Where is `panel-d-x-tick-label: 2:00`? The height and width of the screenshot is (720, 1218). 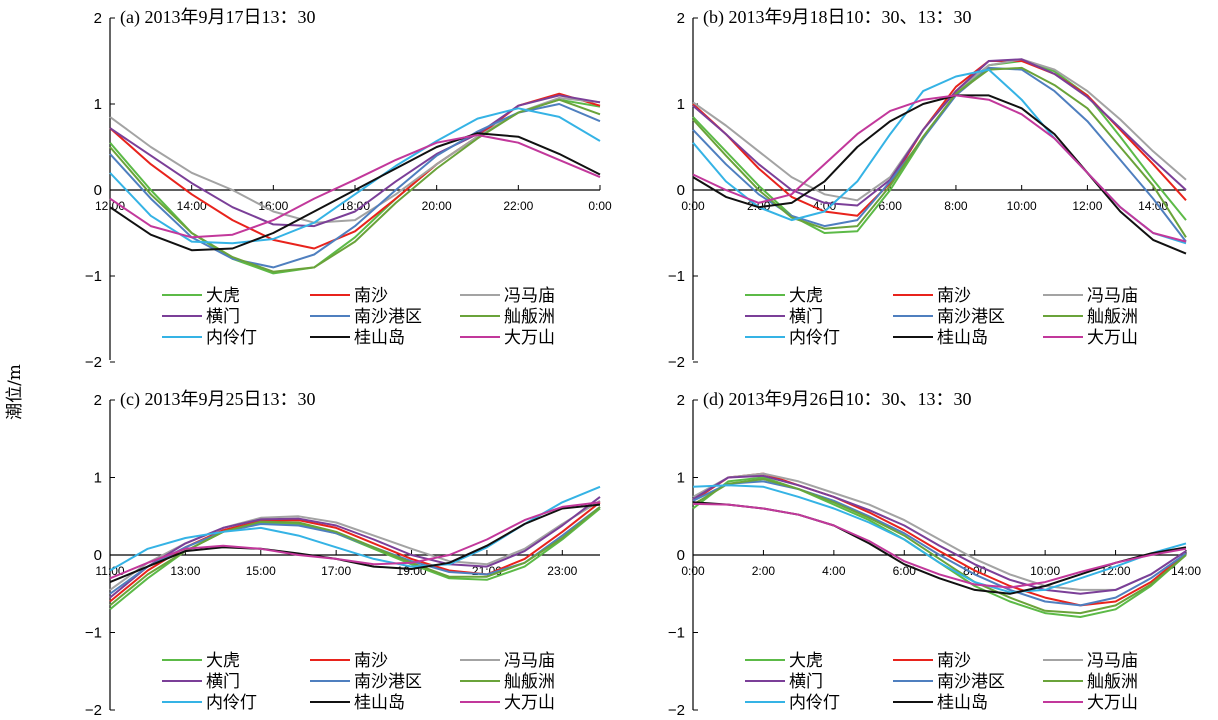 panel-d-x-tick-label: 2:00 is located at coordinates (764, 571).